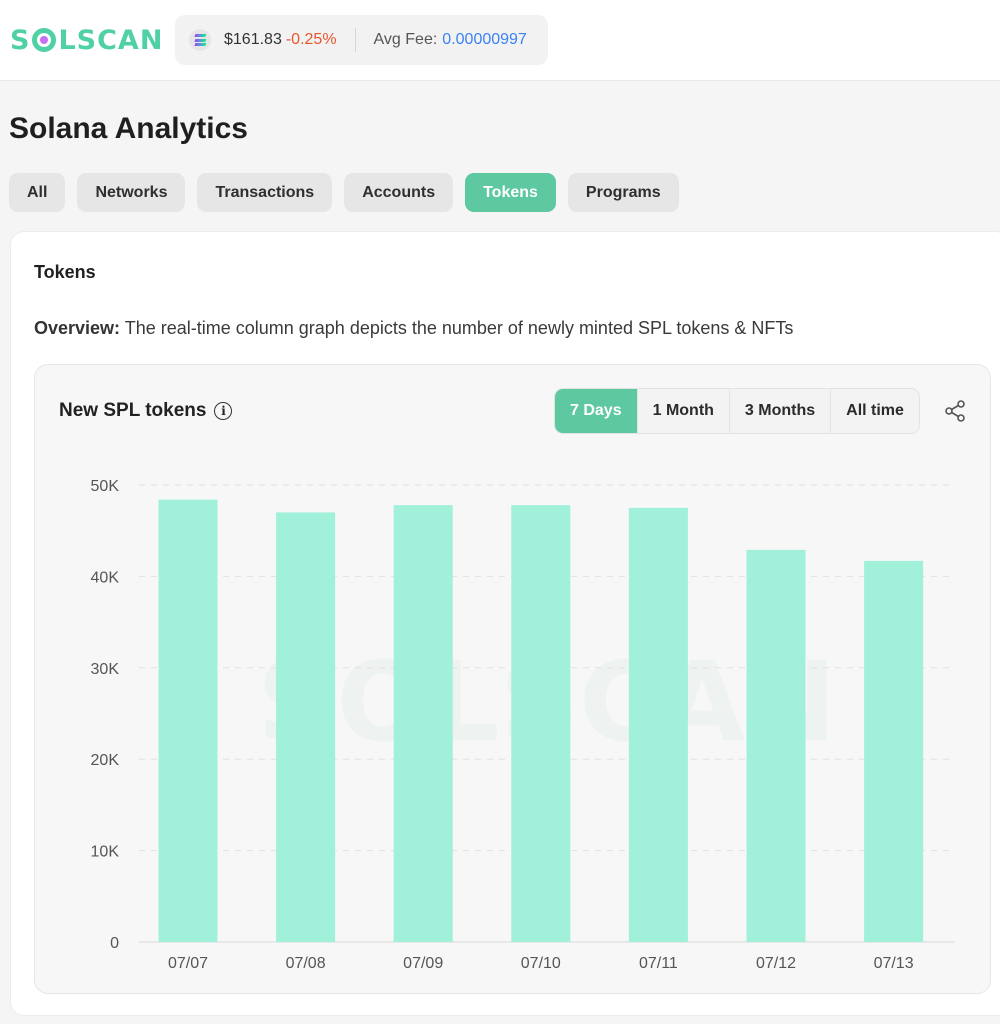 This screenshot has width=1000, height=1024. I want to click on range-3-months: 3 Months, so click(779, 411).